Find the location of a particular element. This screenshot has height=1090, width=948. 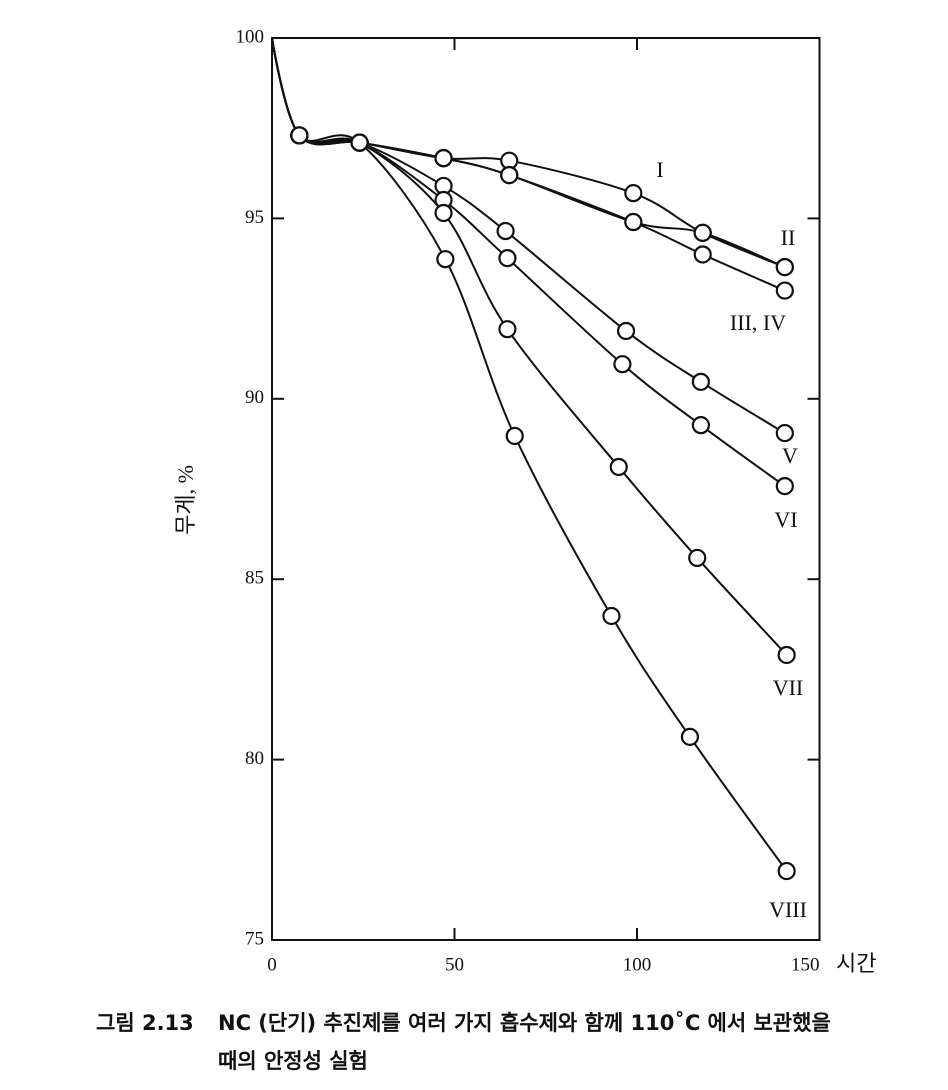

y-tick-label: 85 is located at coordinates (254, 578).